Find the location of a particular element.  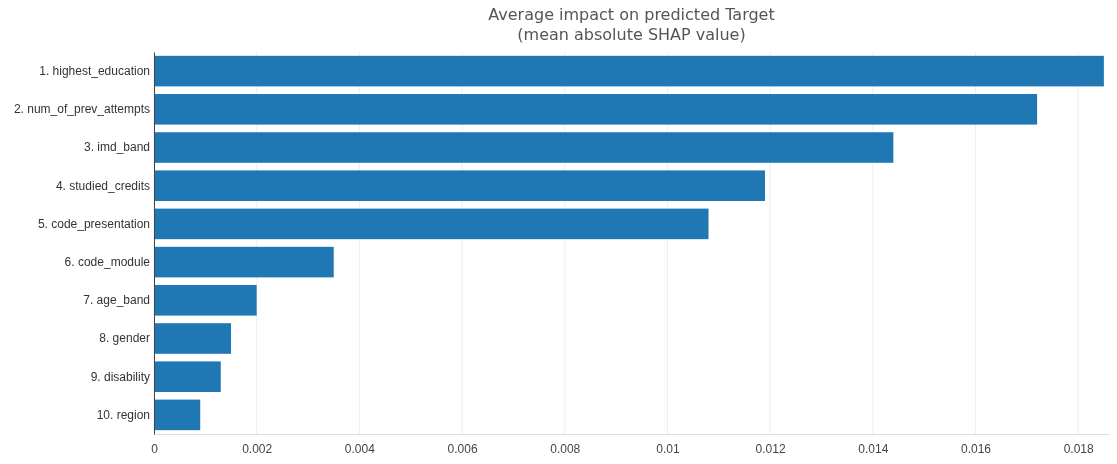

chart-subtitle: (mean absolute SHAP value) is located at coordinates (631, 34).